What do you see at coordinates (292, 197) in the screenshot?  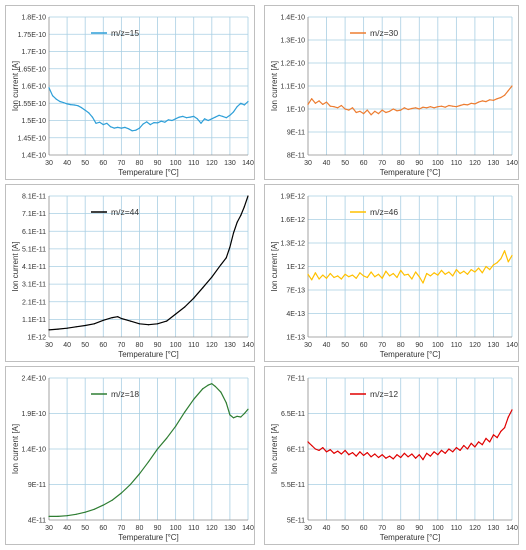 I see `y-tick-label: 1.9E-12` at bounding box center [292, 197].